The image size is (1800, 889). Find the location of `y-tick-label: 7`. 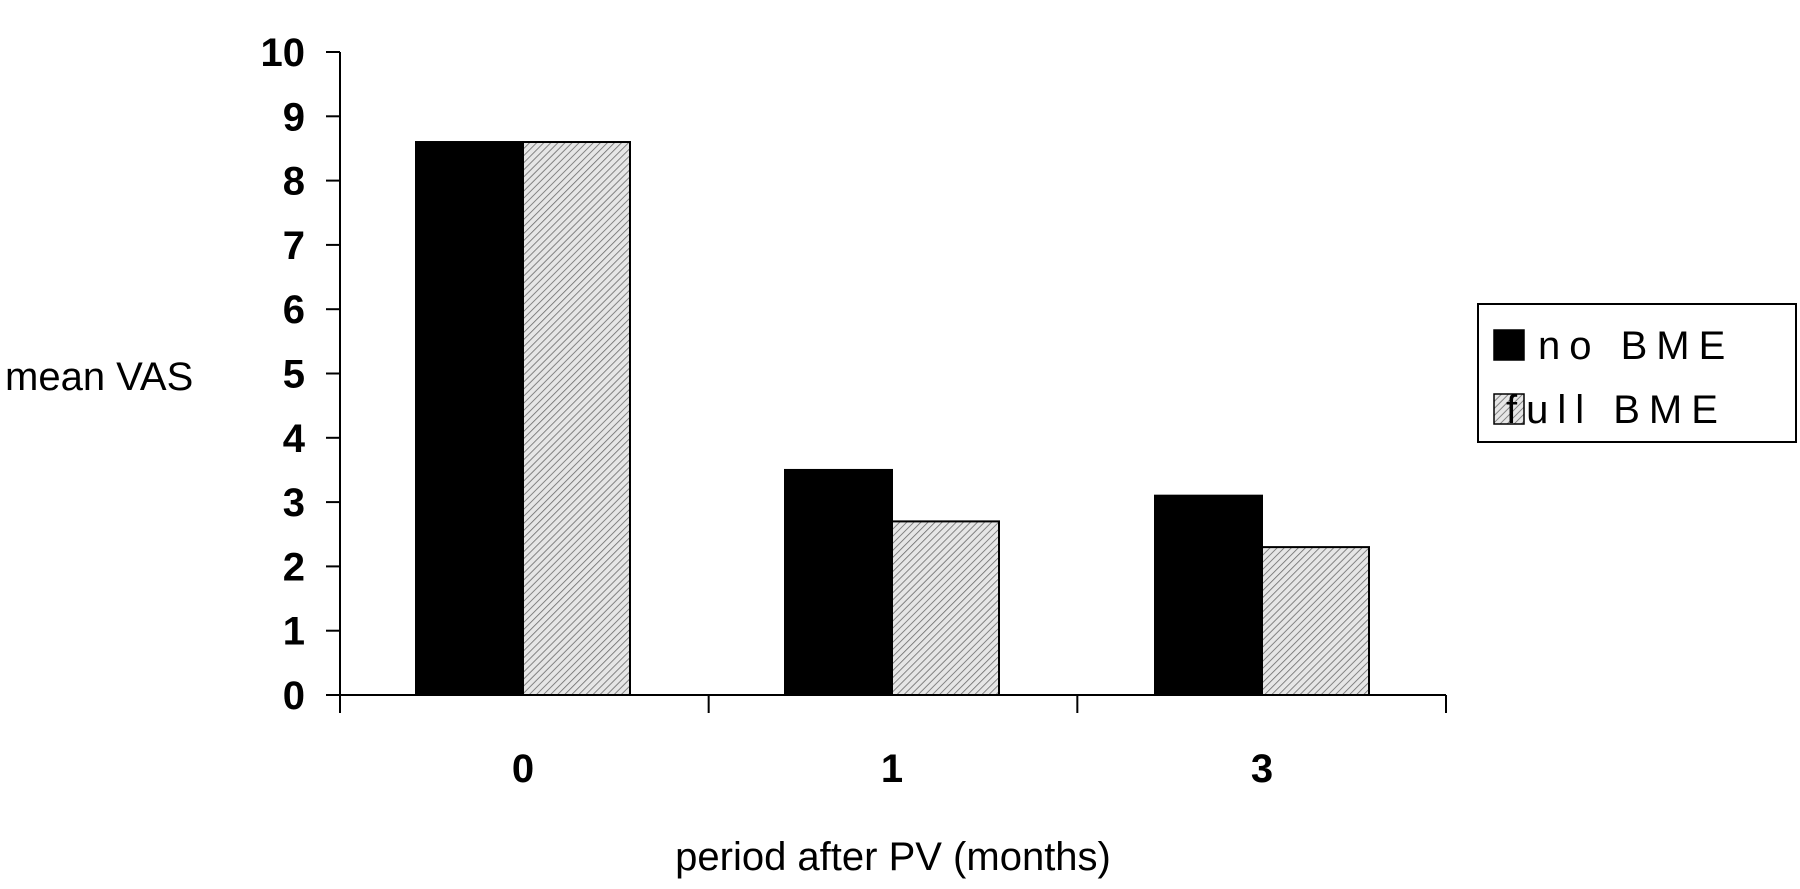

y-tick-label: 7 is located at coordinates (294, 246).